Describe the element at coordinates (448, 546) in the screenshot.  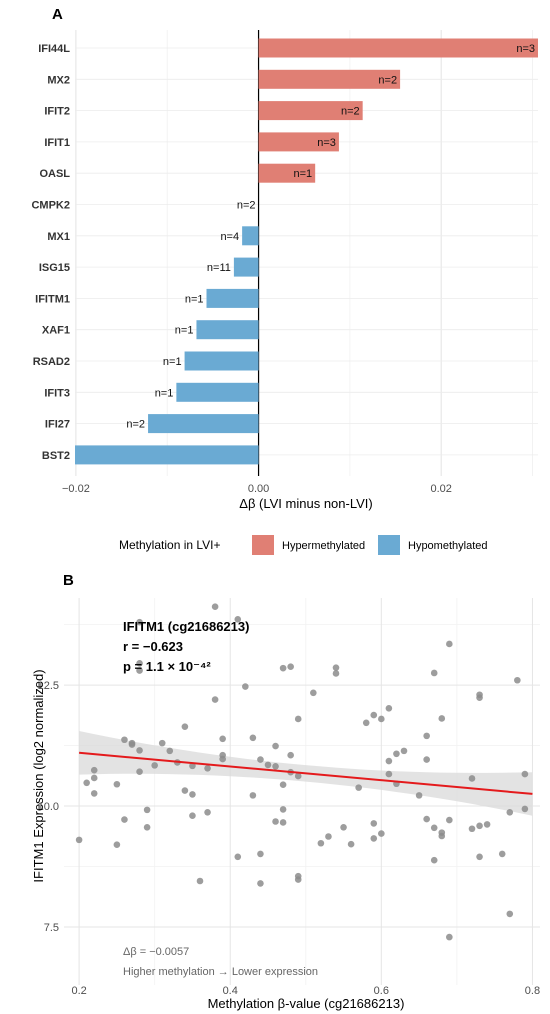
I see `legend-label-hypomethylated: Hypomethylated` at that location.